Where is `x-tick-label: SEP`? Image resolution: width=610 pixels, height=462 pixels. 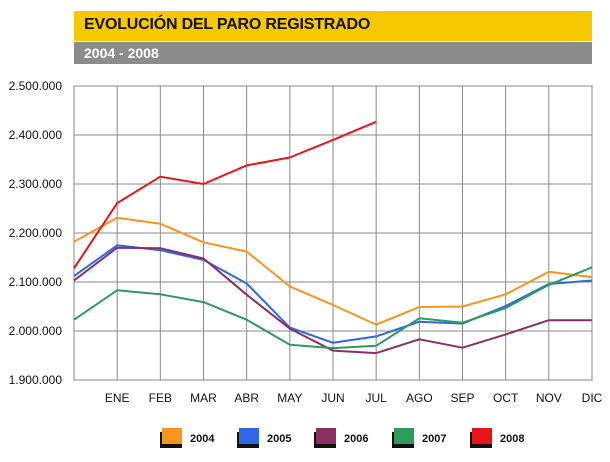
x-tick-label: SEP is located at coordinates (462, 398).